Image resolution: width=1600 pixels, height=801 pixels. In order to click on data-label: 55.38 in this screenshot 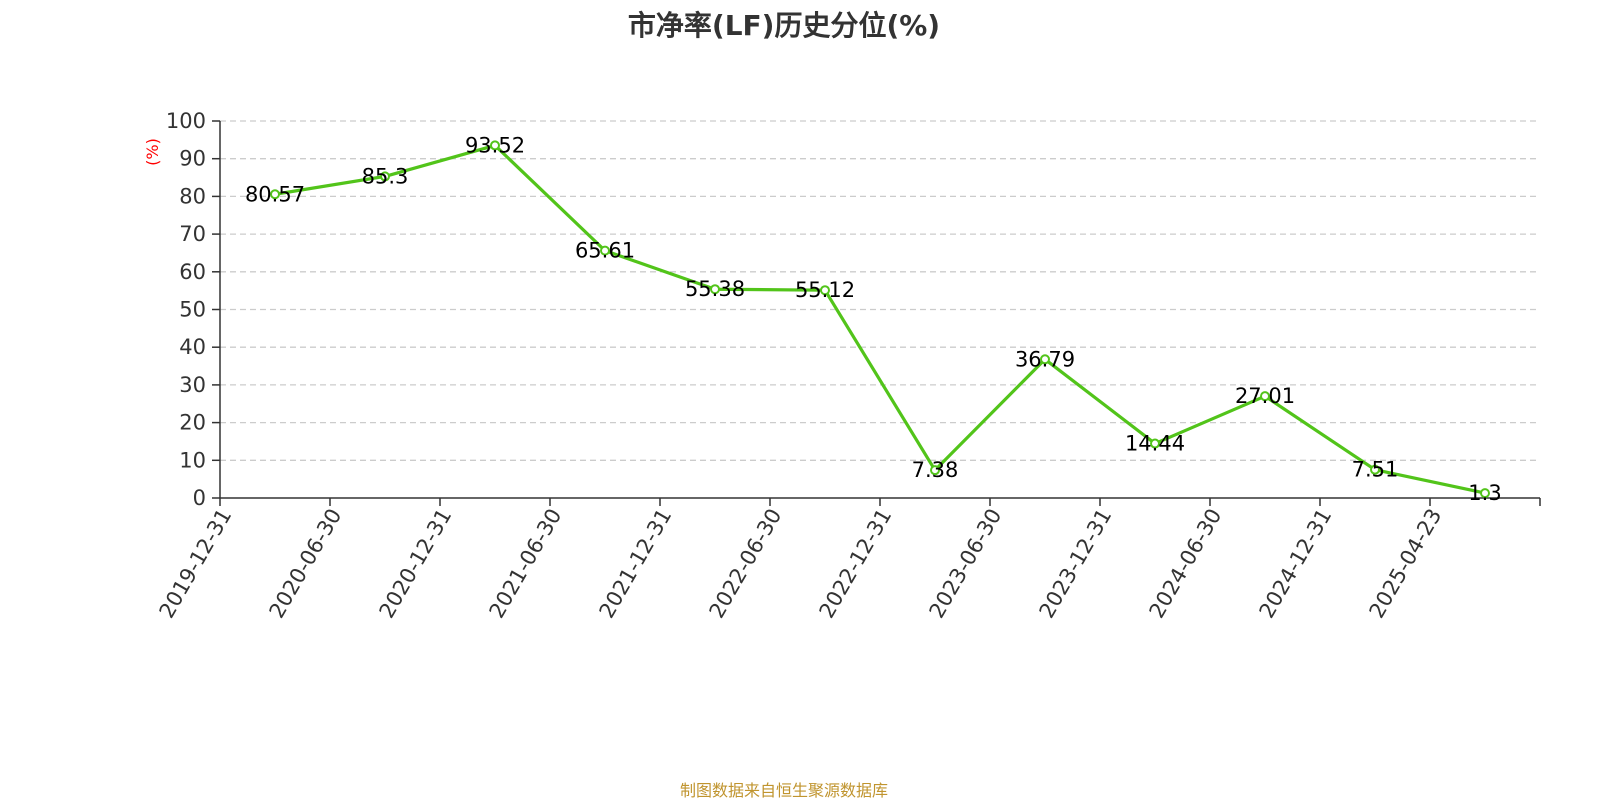, I will do `click(715, 289)`.